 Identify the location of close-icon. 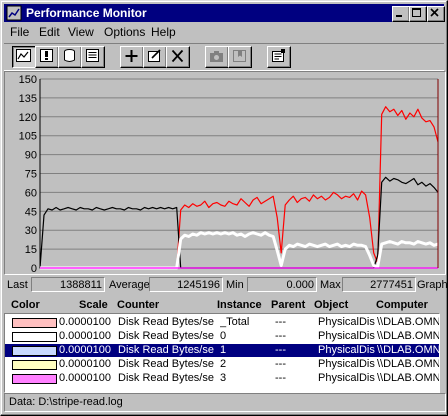
(434, 12).